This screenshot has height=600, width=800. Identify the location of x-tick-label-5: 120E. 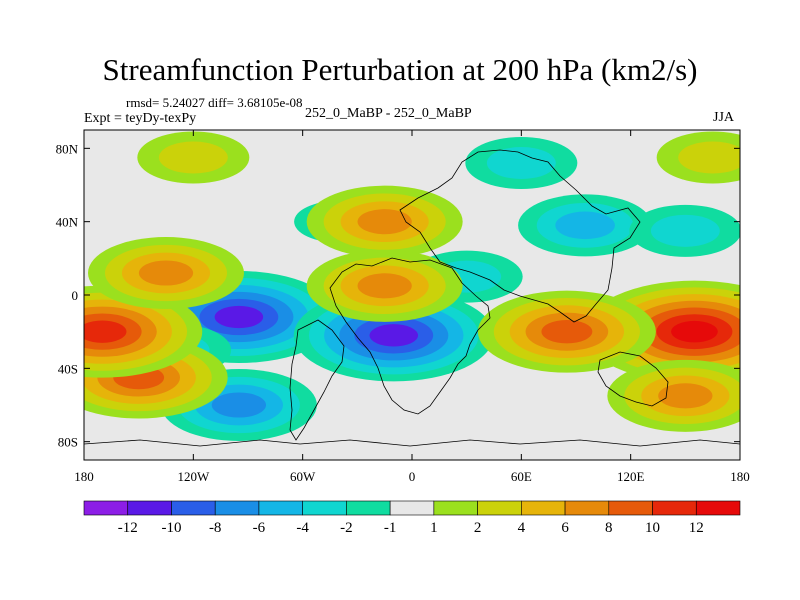
(631, 476).